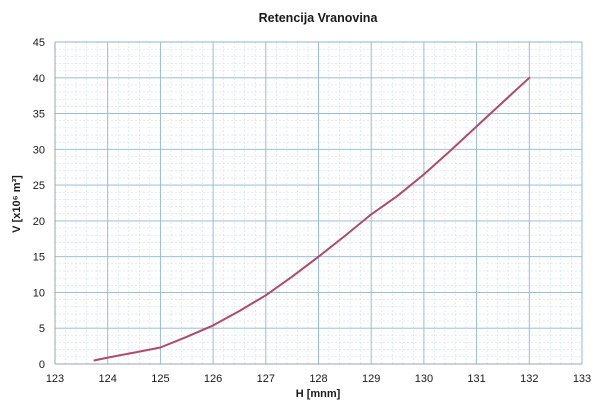  I want to click on y-tick-label: 40, so click(39, 79).